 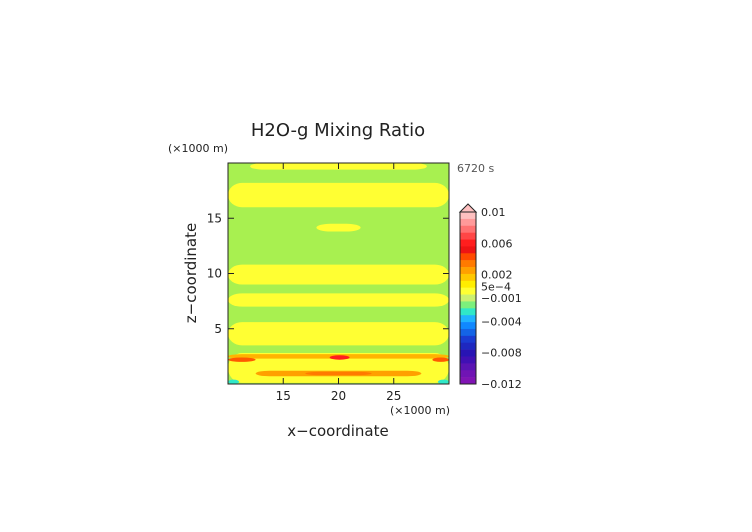 I want to click on chart-title: H2O-g Mixing Ratio, so click(x=338, y=130).